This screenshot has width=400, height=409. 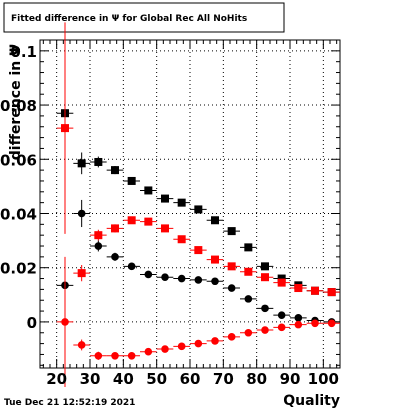 What do you see at coordinates (290, 379) in the screenshot?
I see `x-tick-label: 90` at bounding box center [290, 379].